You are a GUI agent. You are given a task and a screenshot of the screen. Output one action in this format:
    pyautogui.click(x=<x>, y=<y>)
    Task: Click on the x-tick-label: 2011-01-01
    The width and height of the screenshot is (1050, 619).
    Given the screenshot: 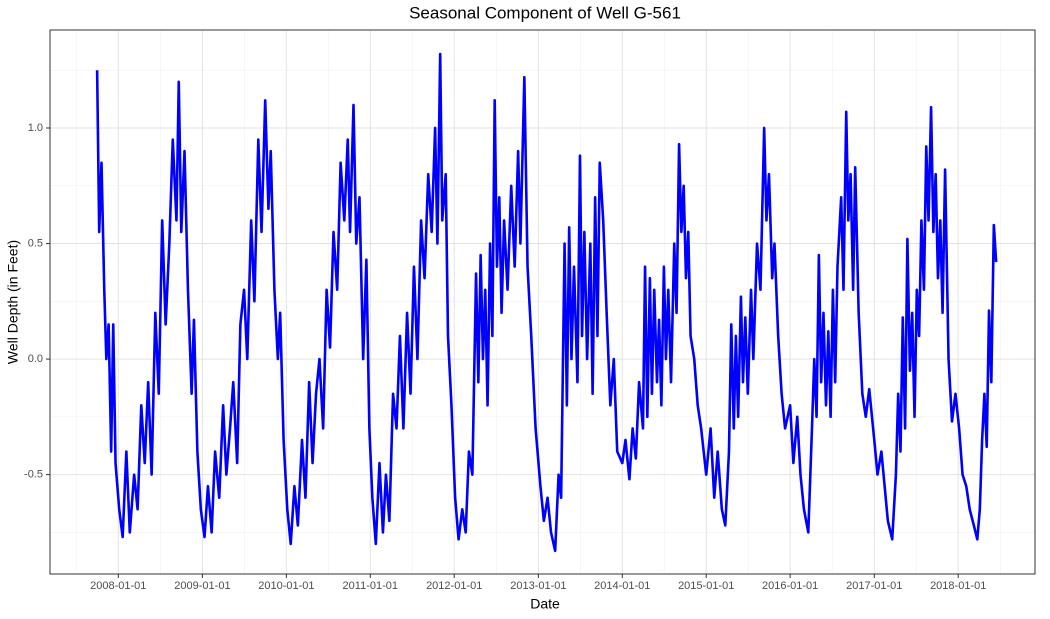 What is the action you would take?
    pyautogui.click(x=370, y=586)
    